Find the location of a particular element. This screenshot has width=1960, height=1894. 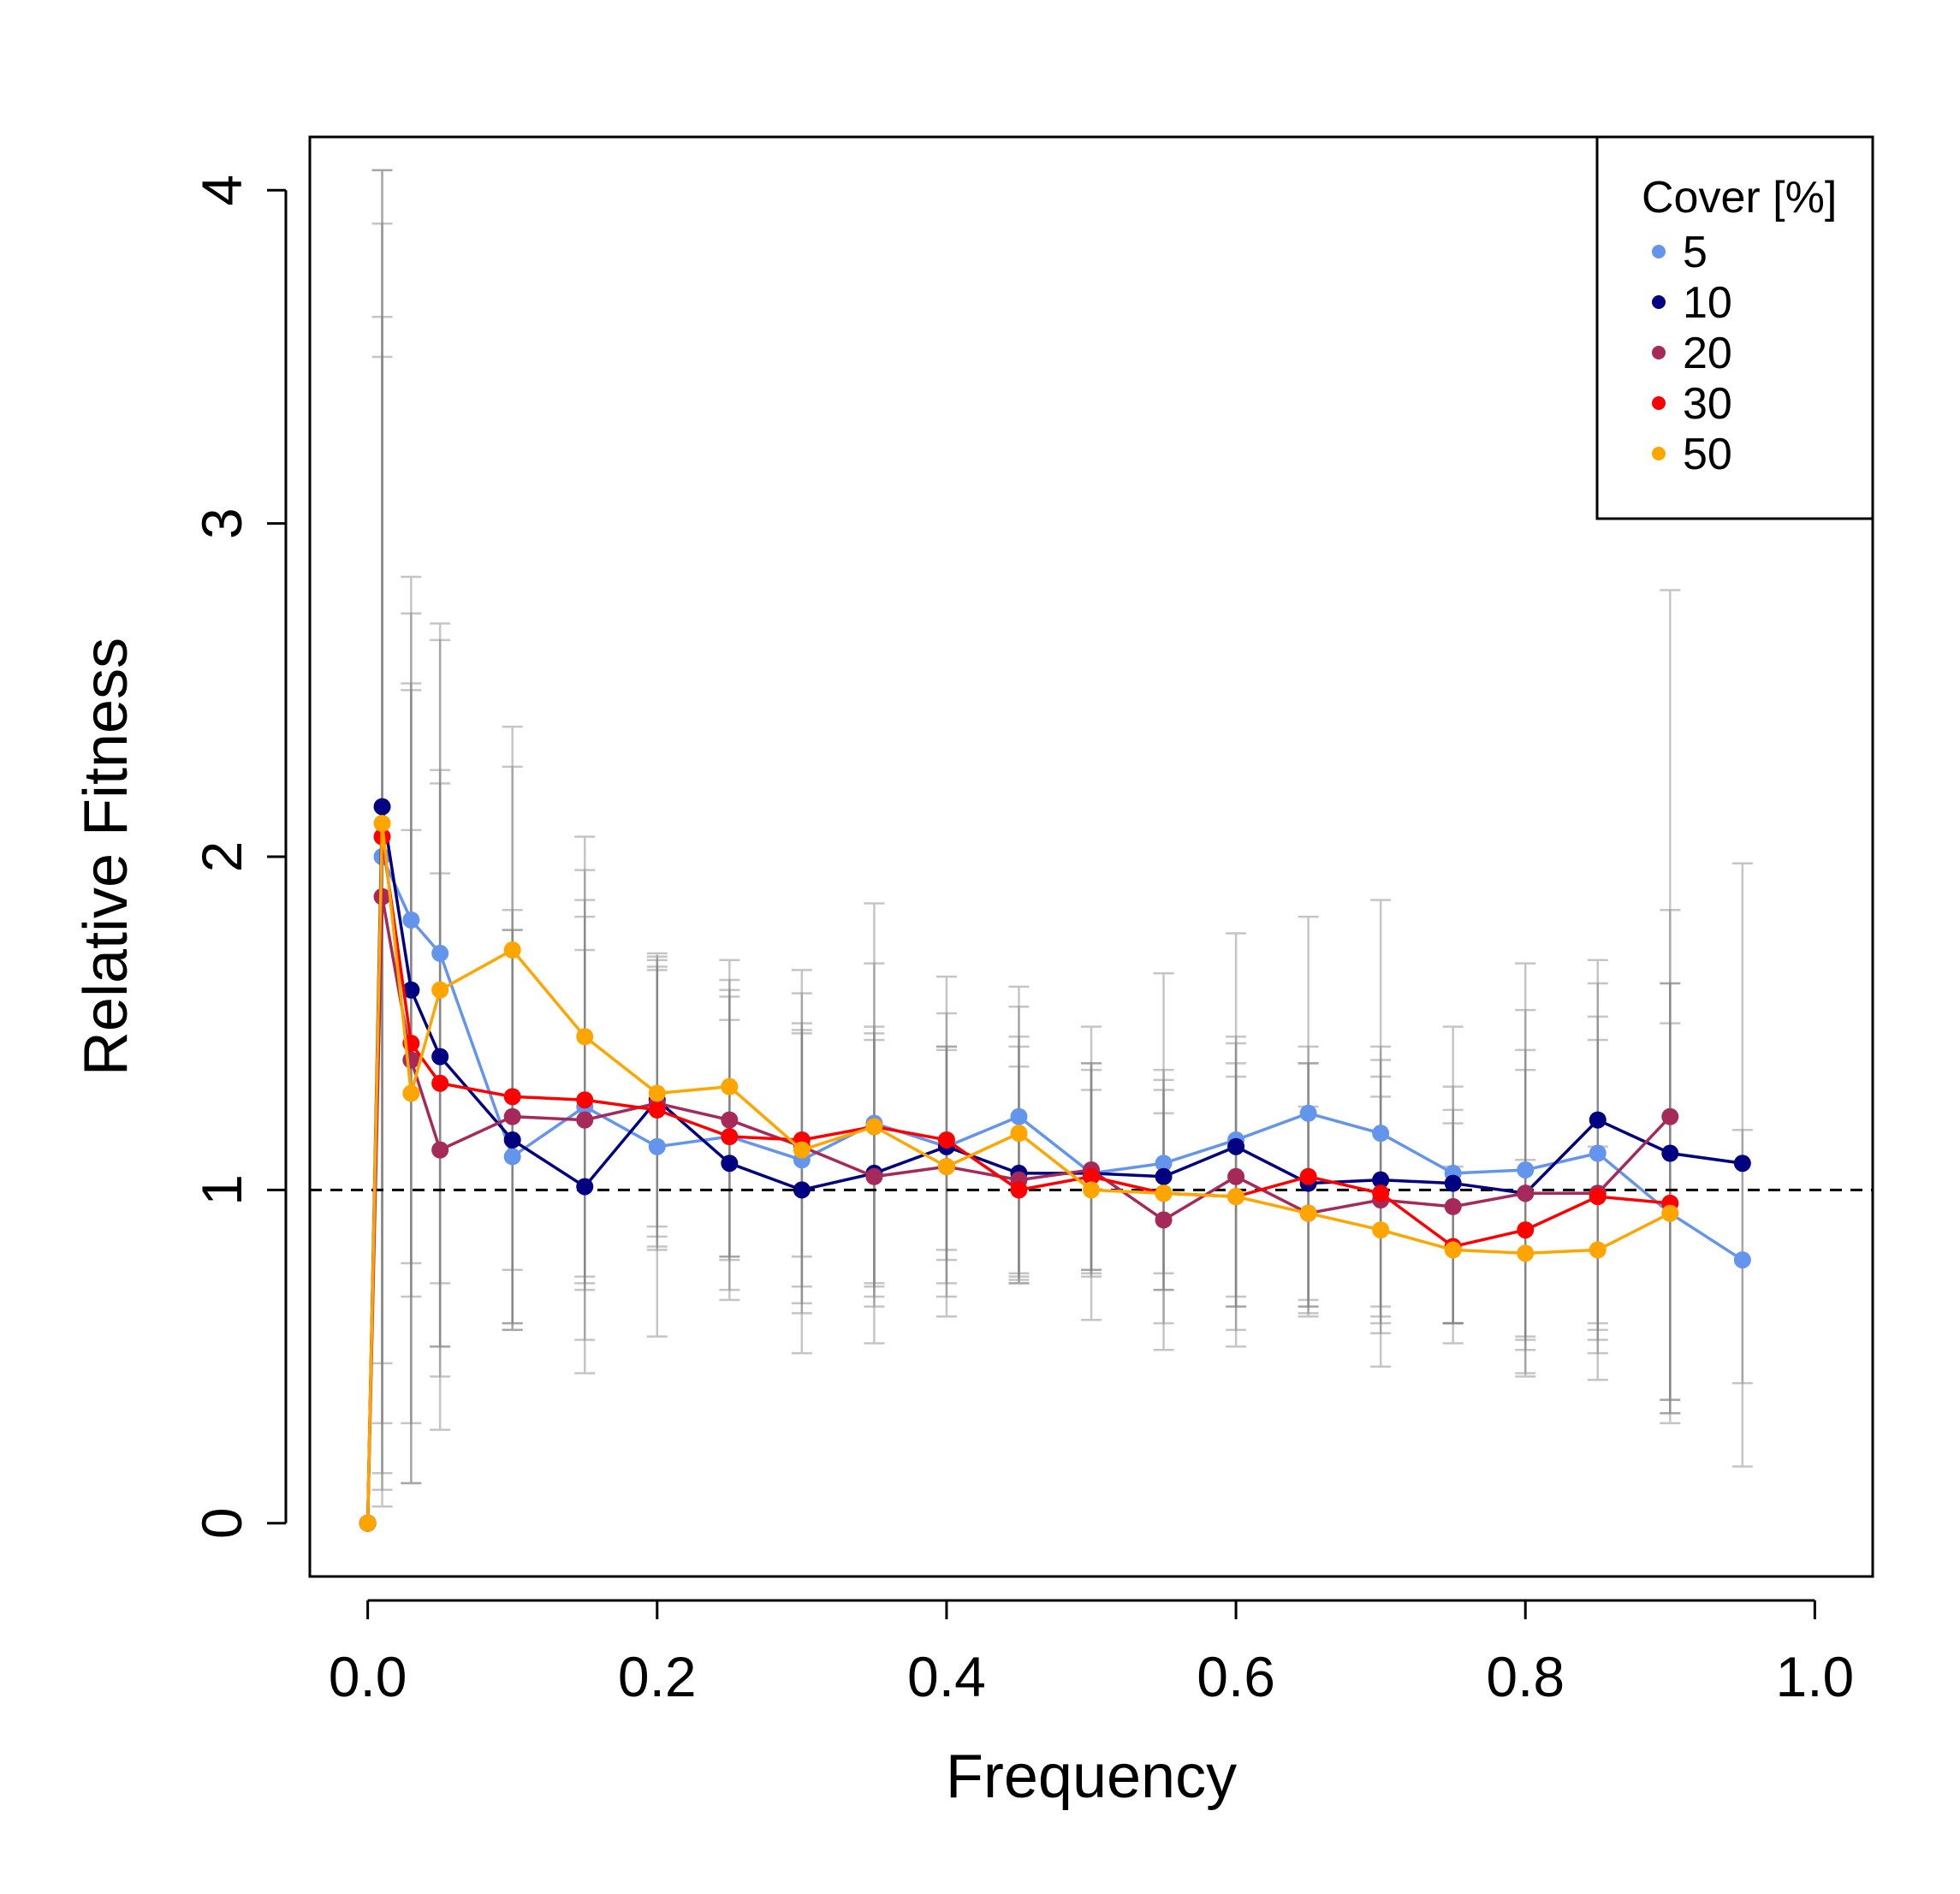

legend-item: 10 is located at coordinates (1692, 303).